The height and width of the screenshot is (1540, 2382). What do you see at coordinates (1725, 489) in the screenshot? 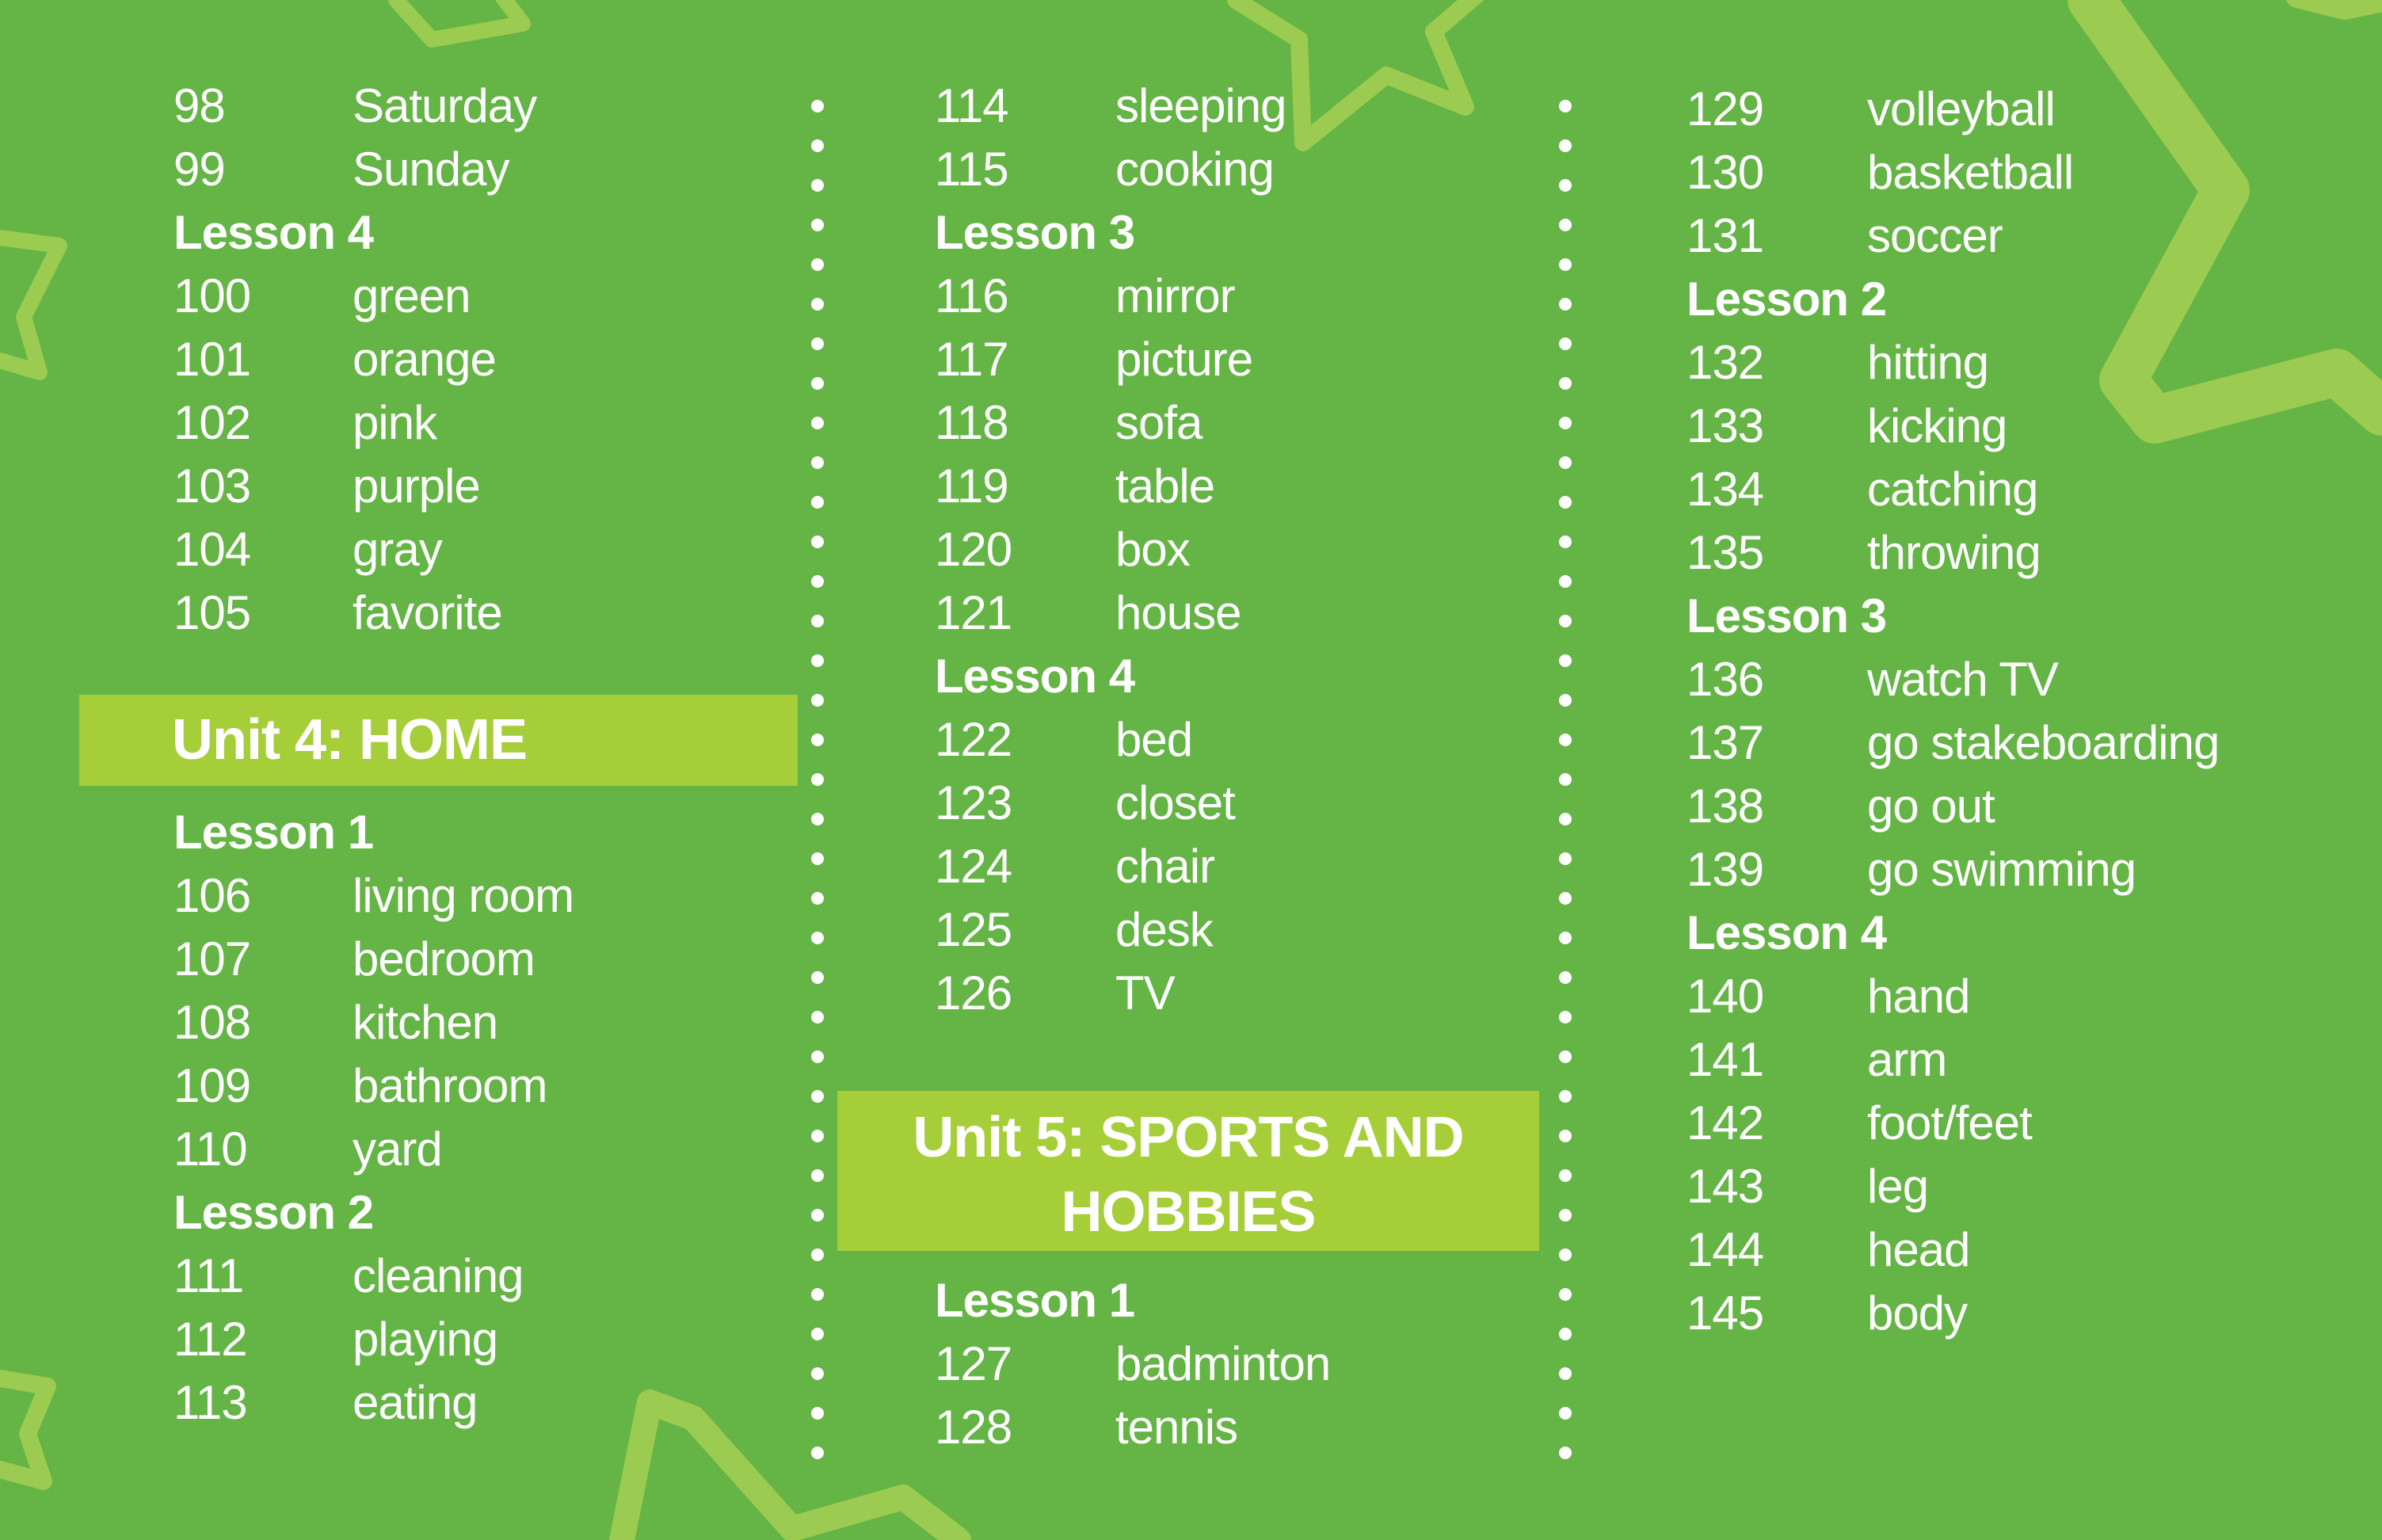
I see `vocab-number: 134` at bounding box center [1725, 489].